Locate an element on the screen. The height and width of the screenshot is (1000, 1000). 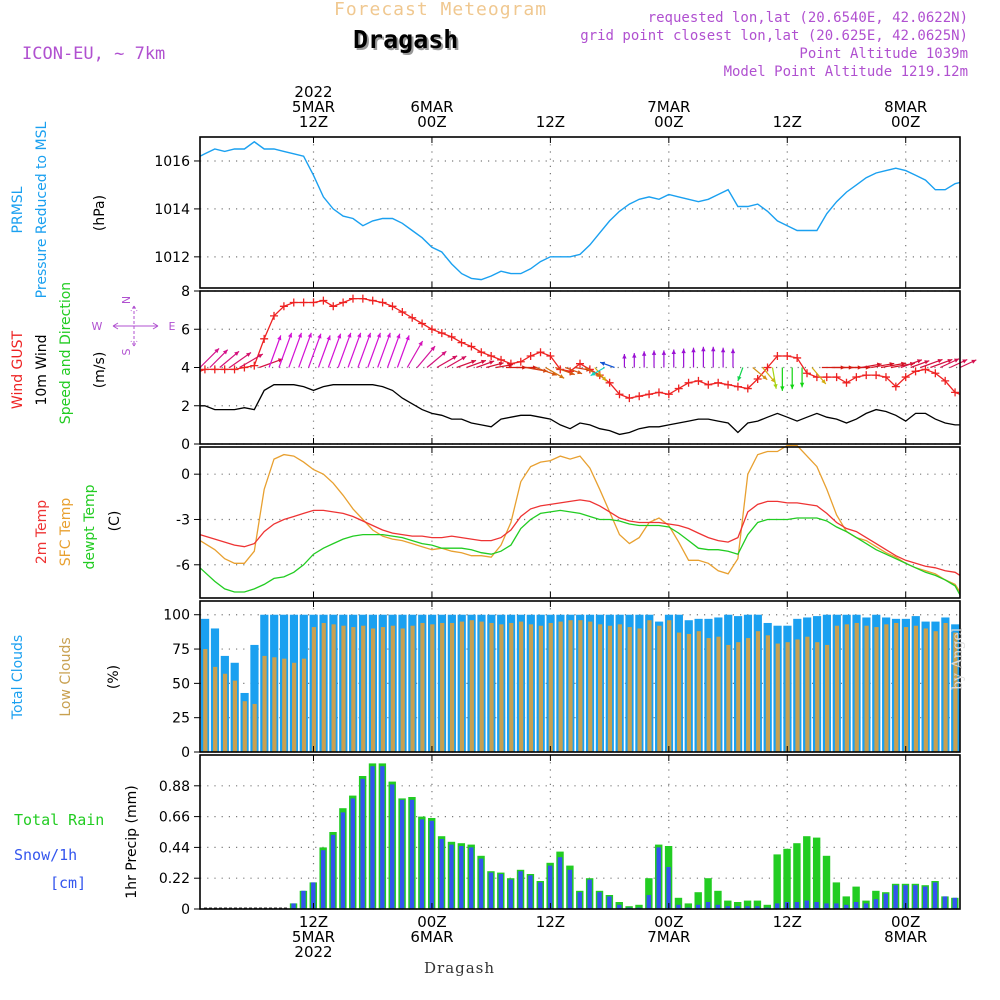
model-label: ICON-EU, ~ 7km is located at coordinates (94, 54).